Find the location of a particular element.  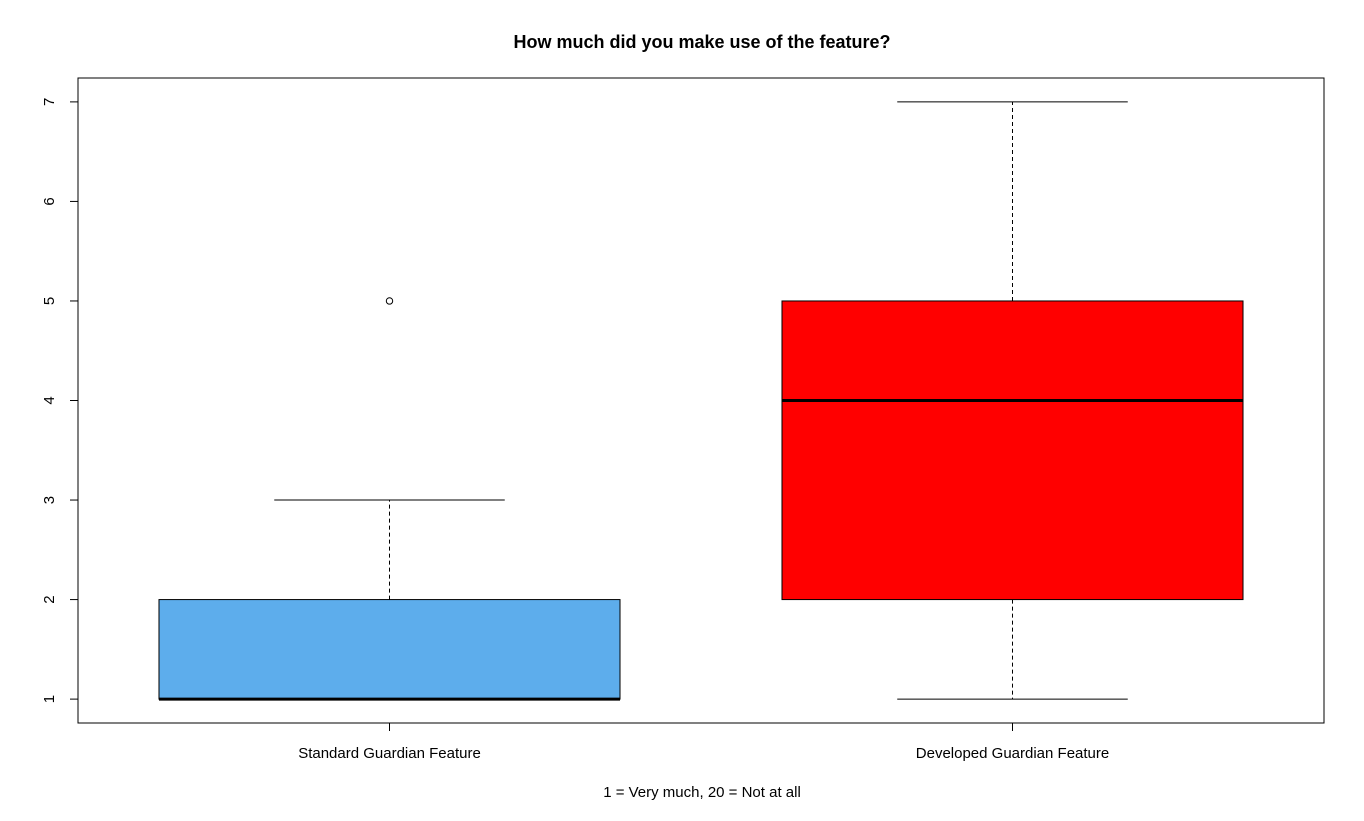

outlier-point is located at coordinates (389, 301).